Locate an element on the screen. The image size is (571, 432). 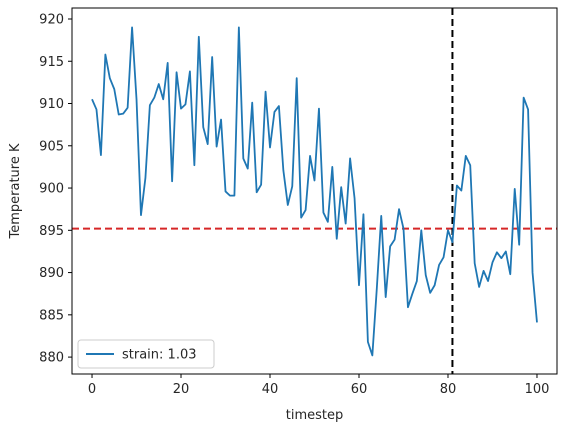
y-axis: 880 885 890 895 900 905 910 915 920 is located at coordinates (55, 189).